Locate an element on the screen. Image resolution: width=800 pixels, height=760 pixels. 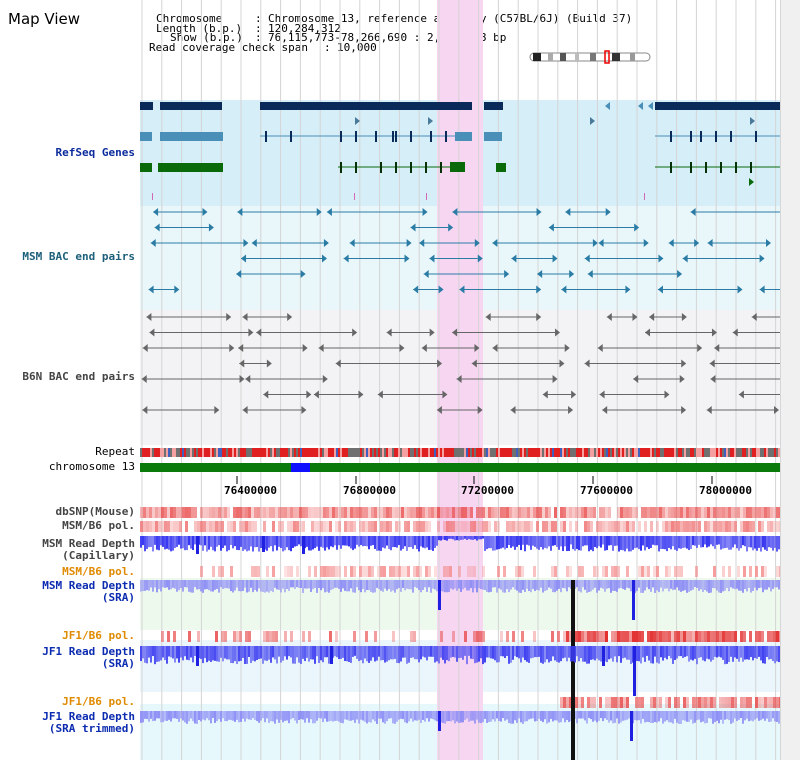
track-label-repeat: Repeat is located at coordinates (115, 451).